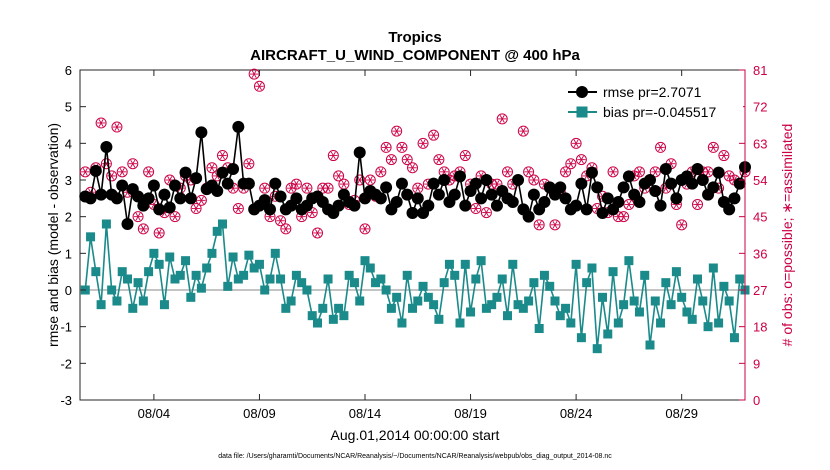 The image size is (830, 470). Describe the element at coordinates (415, 435) in the screenshot. I see `x-axis-label: Aug.01,2014 00:00:00 start` at that location.